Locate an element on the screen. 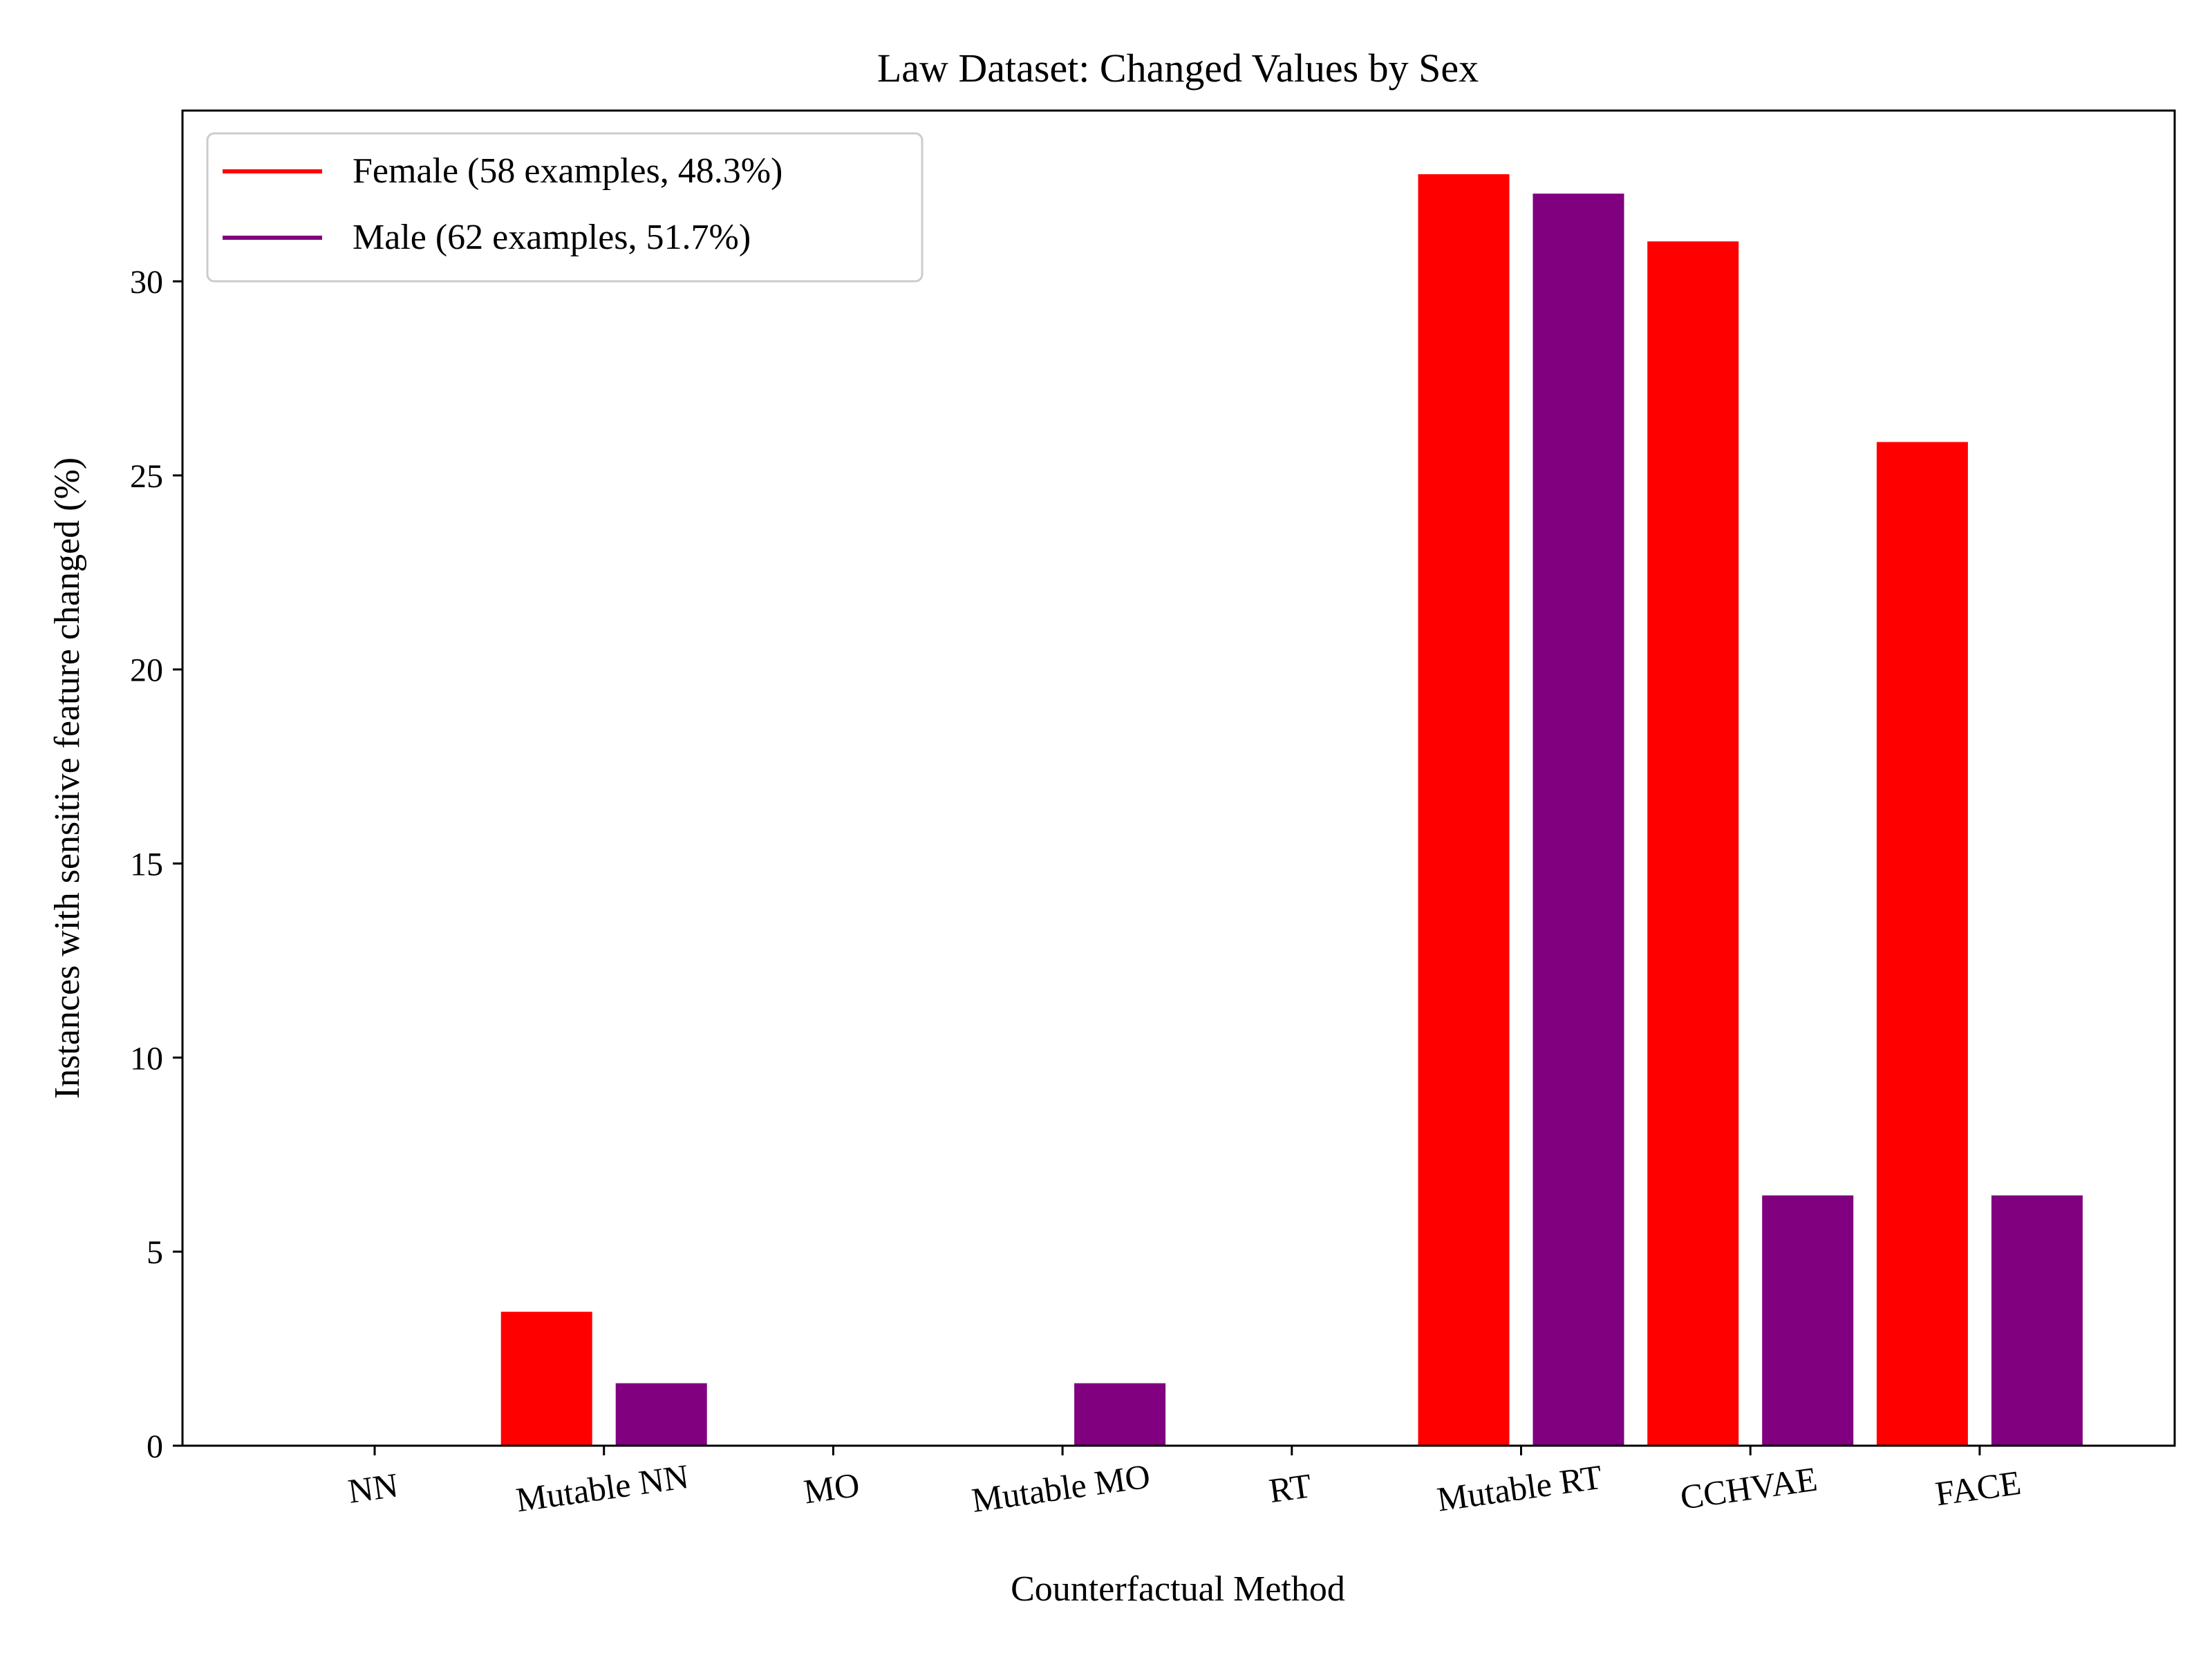  y-tick-label: 5 is located at coordinates (155, 1252).